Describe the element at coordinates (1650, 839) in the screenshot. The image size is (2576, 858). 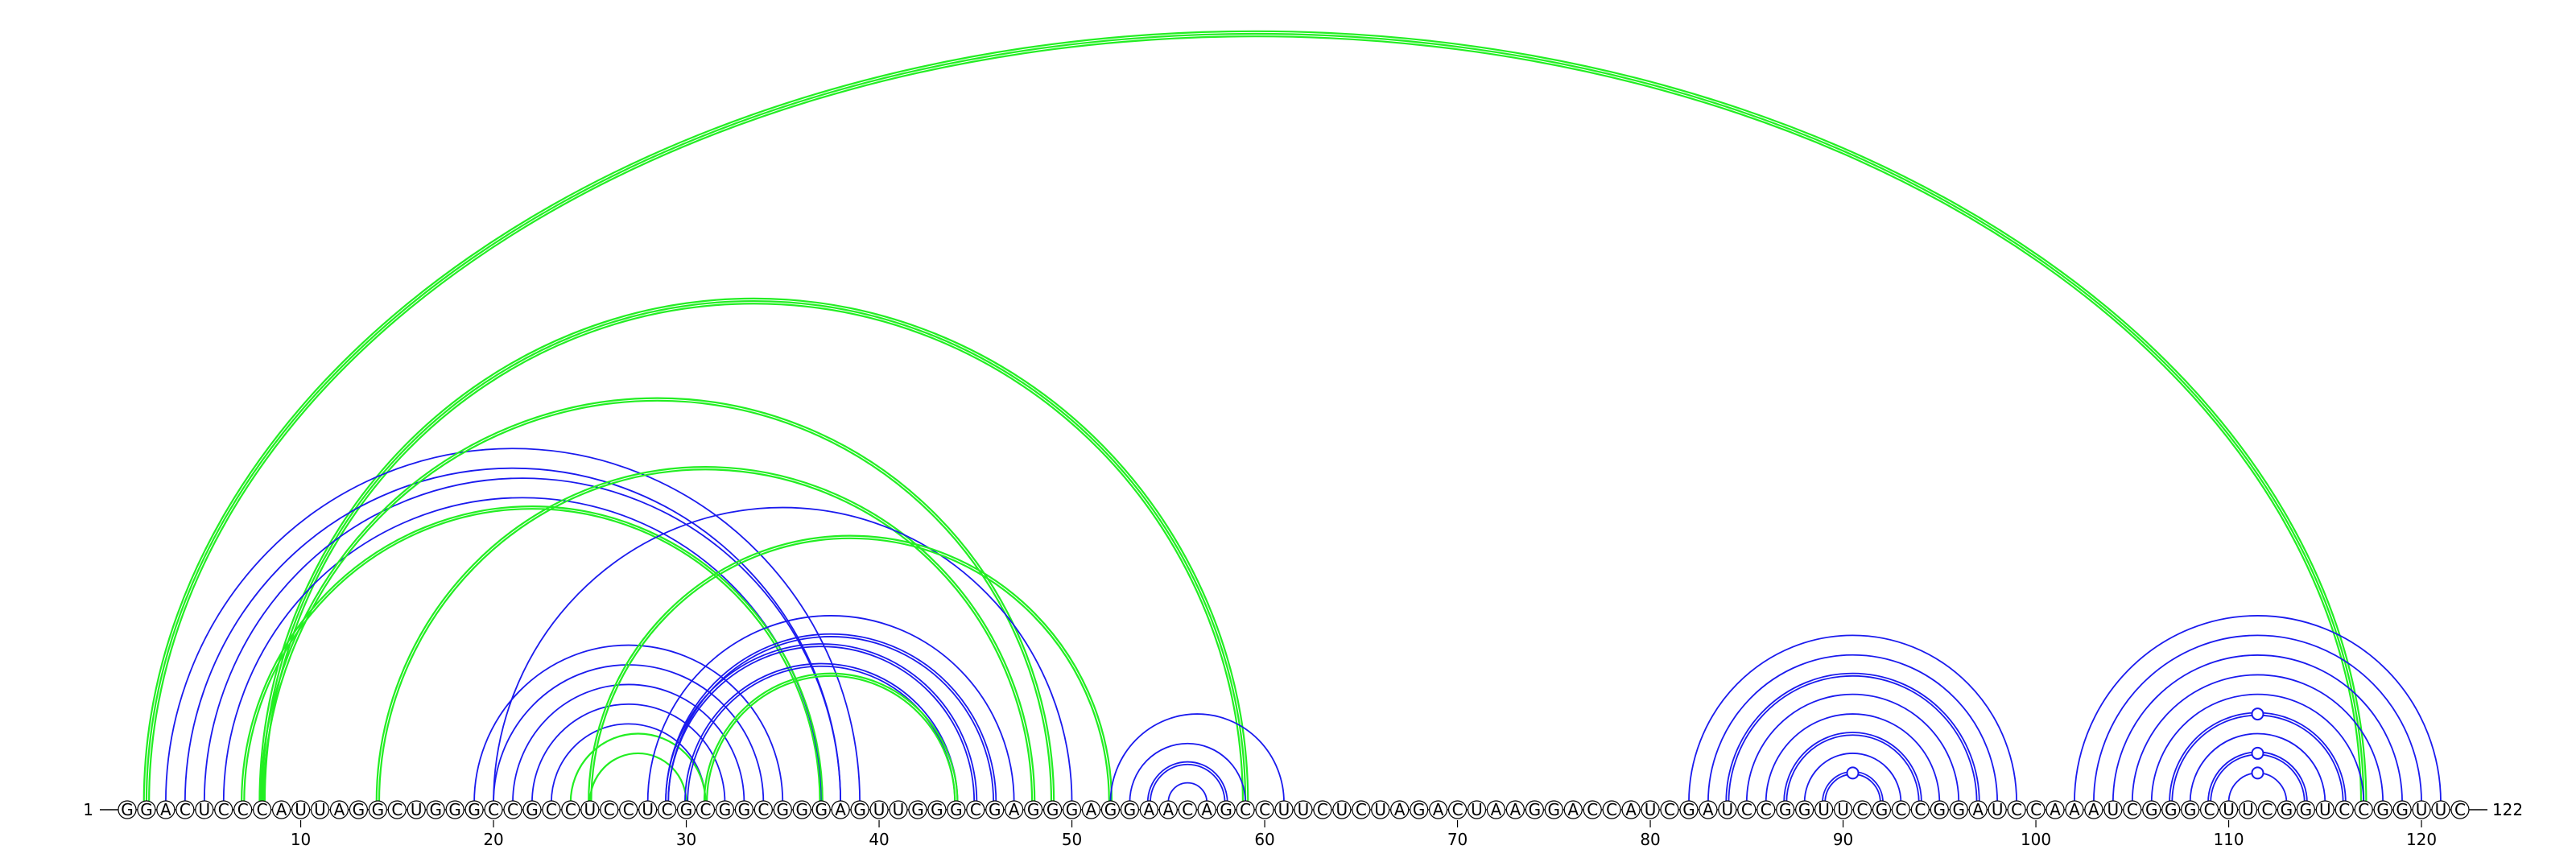
I see `tick-label: 80` at that location.